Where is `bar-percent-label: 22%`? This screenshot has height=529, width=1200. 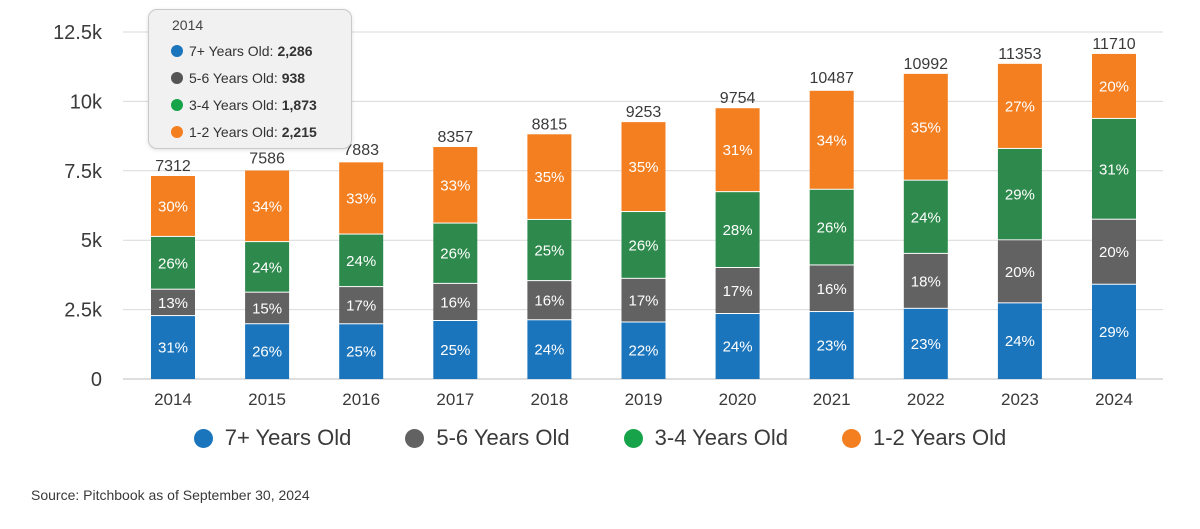
bar-percent-label: 22% is located at coordinates (643, 351).